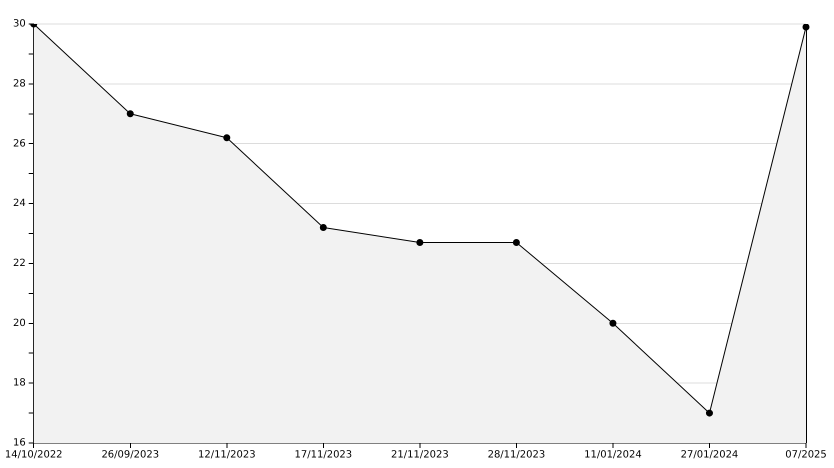 The image size is (834, 468). What do you see at coordinates (33, 455) in the screenshot?
I see `x-tick-label: 14/10/2022` at bounding box center [33, 455].